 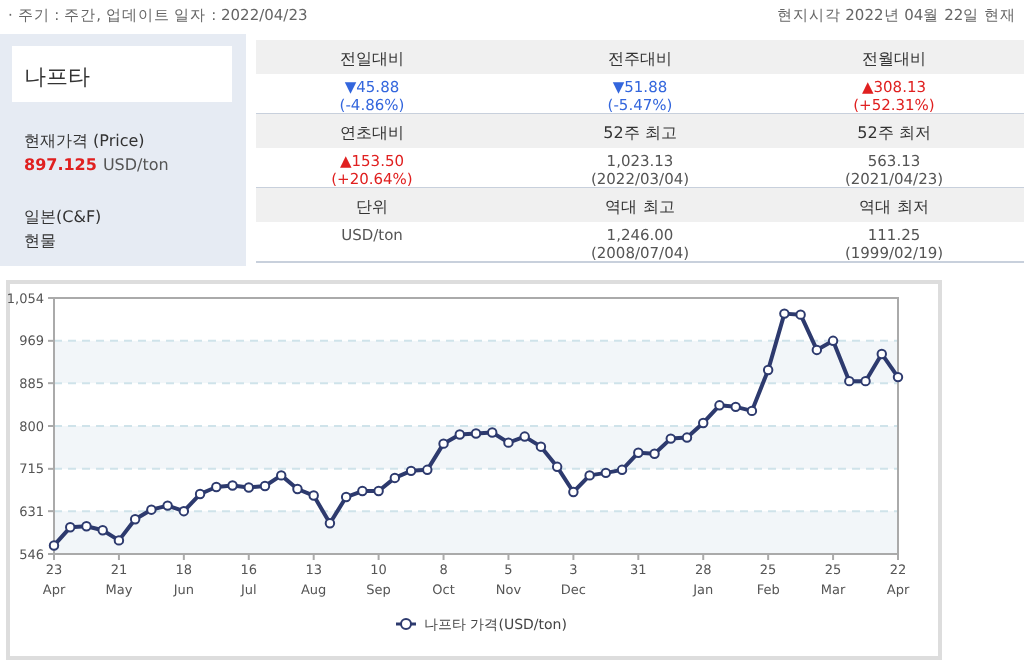 I want to click on category-label: 역대 최저, so click(x=894, y=207).